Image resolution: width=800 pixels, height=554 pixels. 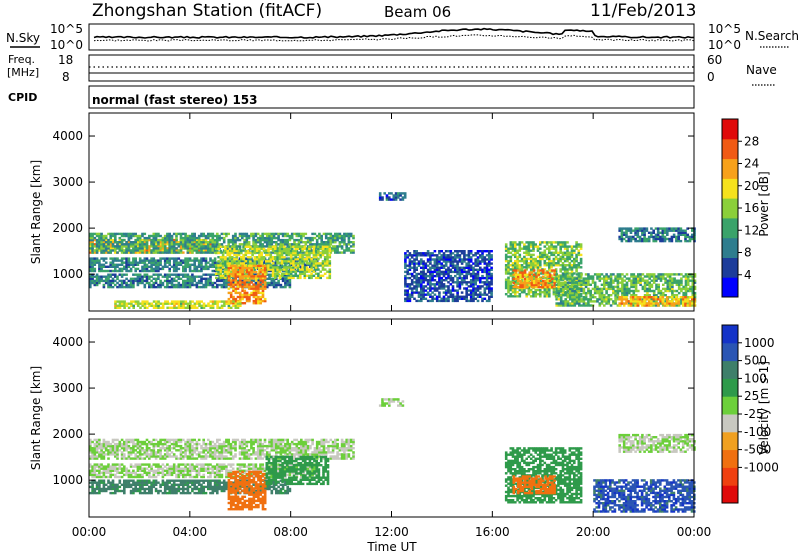 What do you see at coordinates (23, 72) in the screenshot?
I see `freq-unit: [MHz]` at bounding box center [23, 72].